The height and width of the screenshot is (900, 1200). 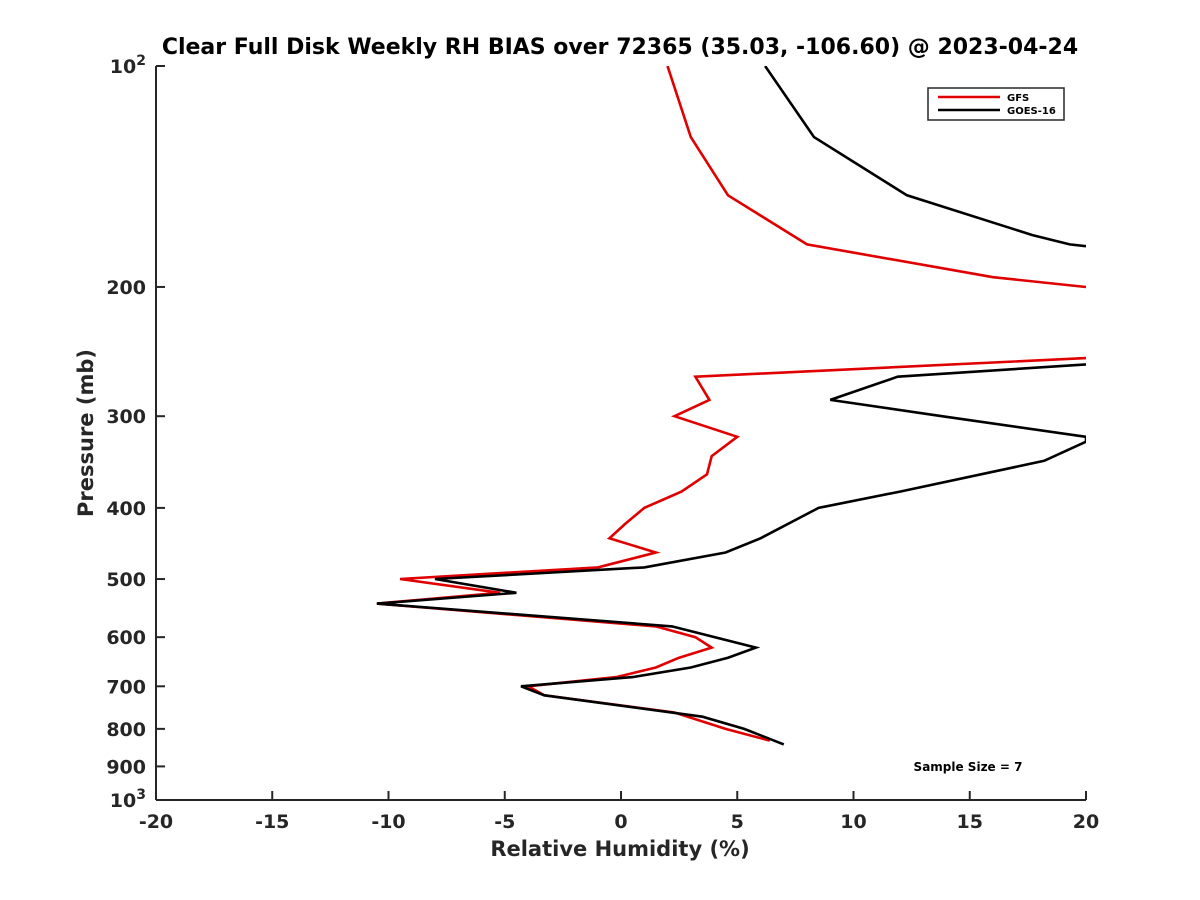 What do you see at coordinates (853, 822) in the screenshot?
I see `x-tick-label: 10` at bounding box center [853, 822].